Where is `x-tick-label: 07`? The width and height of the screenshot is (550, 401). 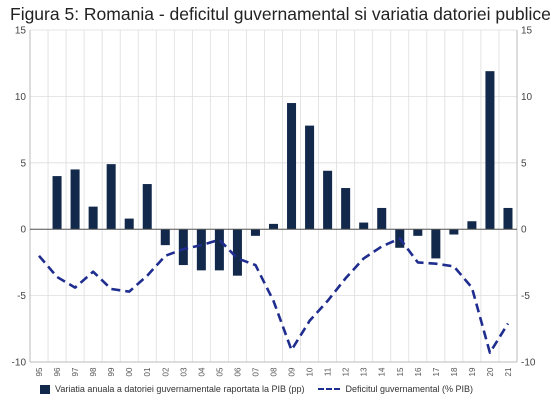 x-tick-label: 07 is located at coordinates (255, 371).